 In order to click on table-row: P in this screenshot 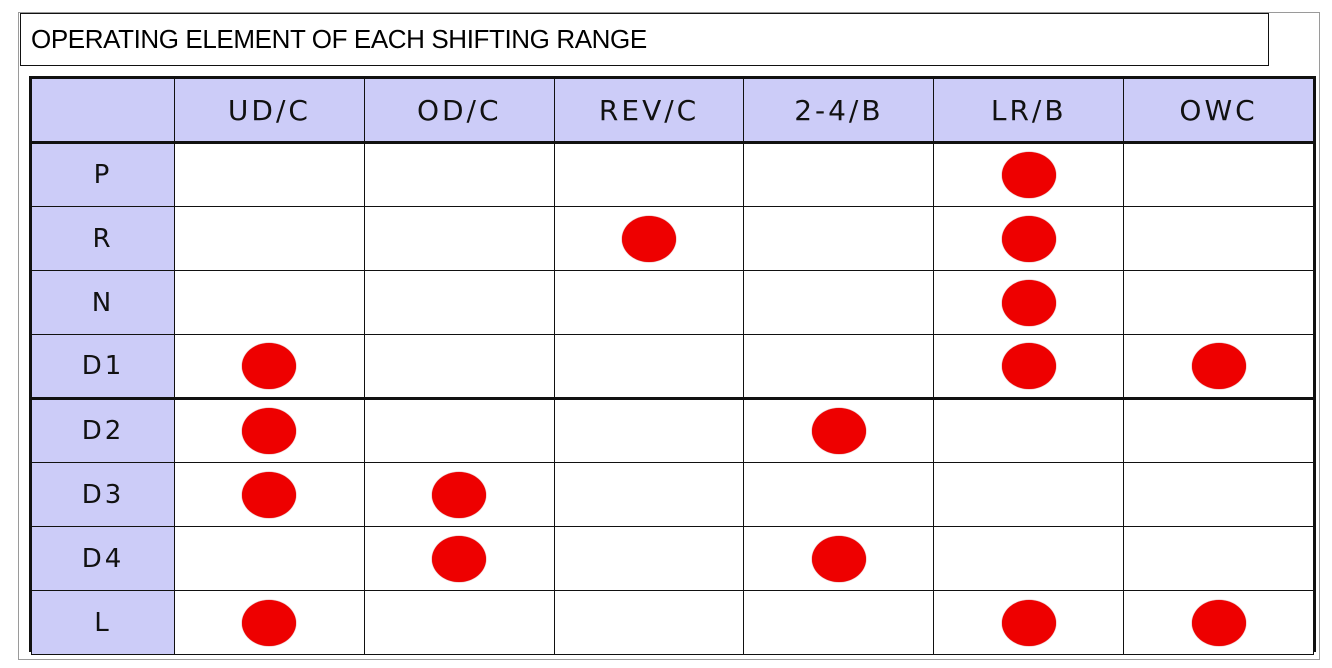, I will do `click(672, 174)`.